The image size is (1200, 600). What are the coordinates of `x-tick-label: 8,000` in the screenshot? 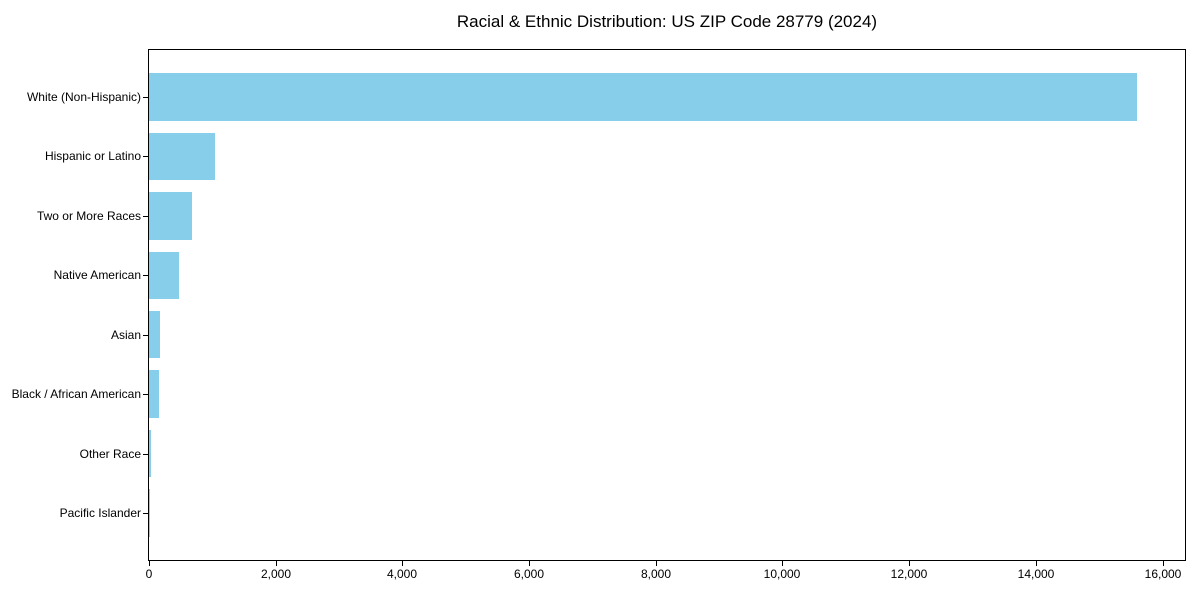 It's located at (656, 574).